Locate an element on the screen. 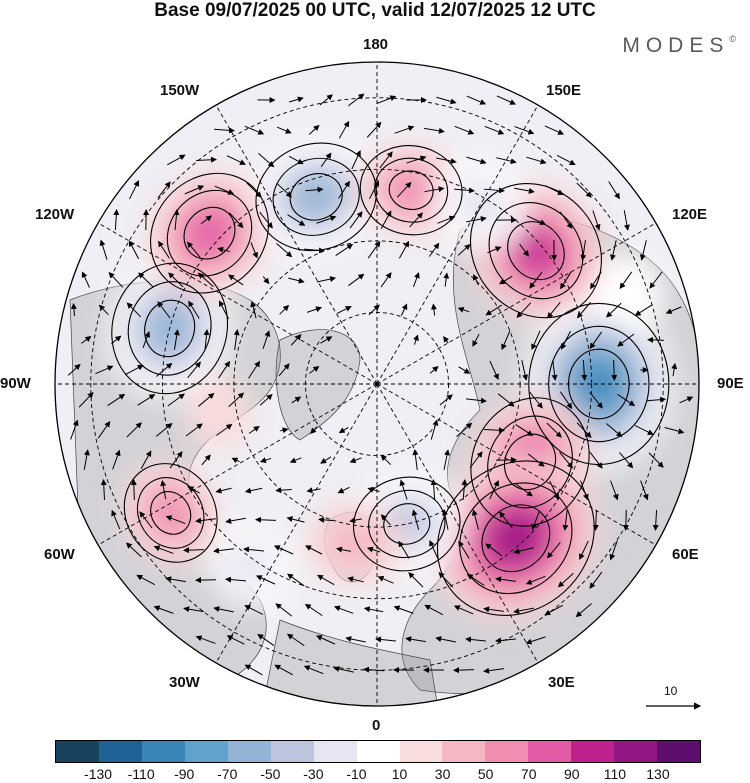 The image size is (750, 783). colorbar-tick-label: -10 is located at coordinates (356, 774).